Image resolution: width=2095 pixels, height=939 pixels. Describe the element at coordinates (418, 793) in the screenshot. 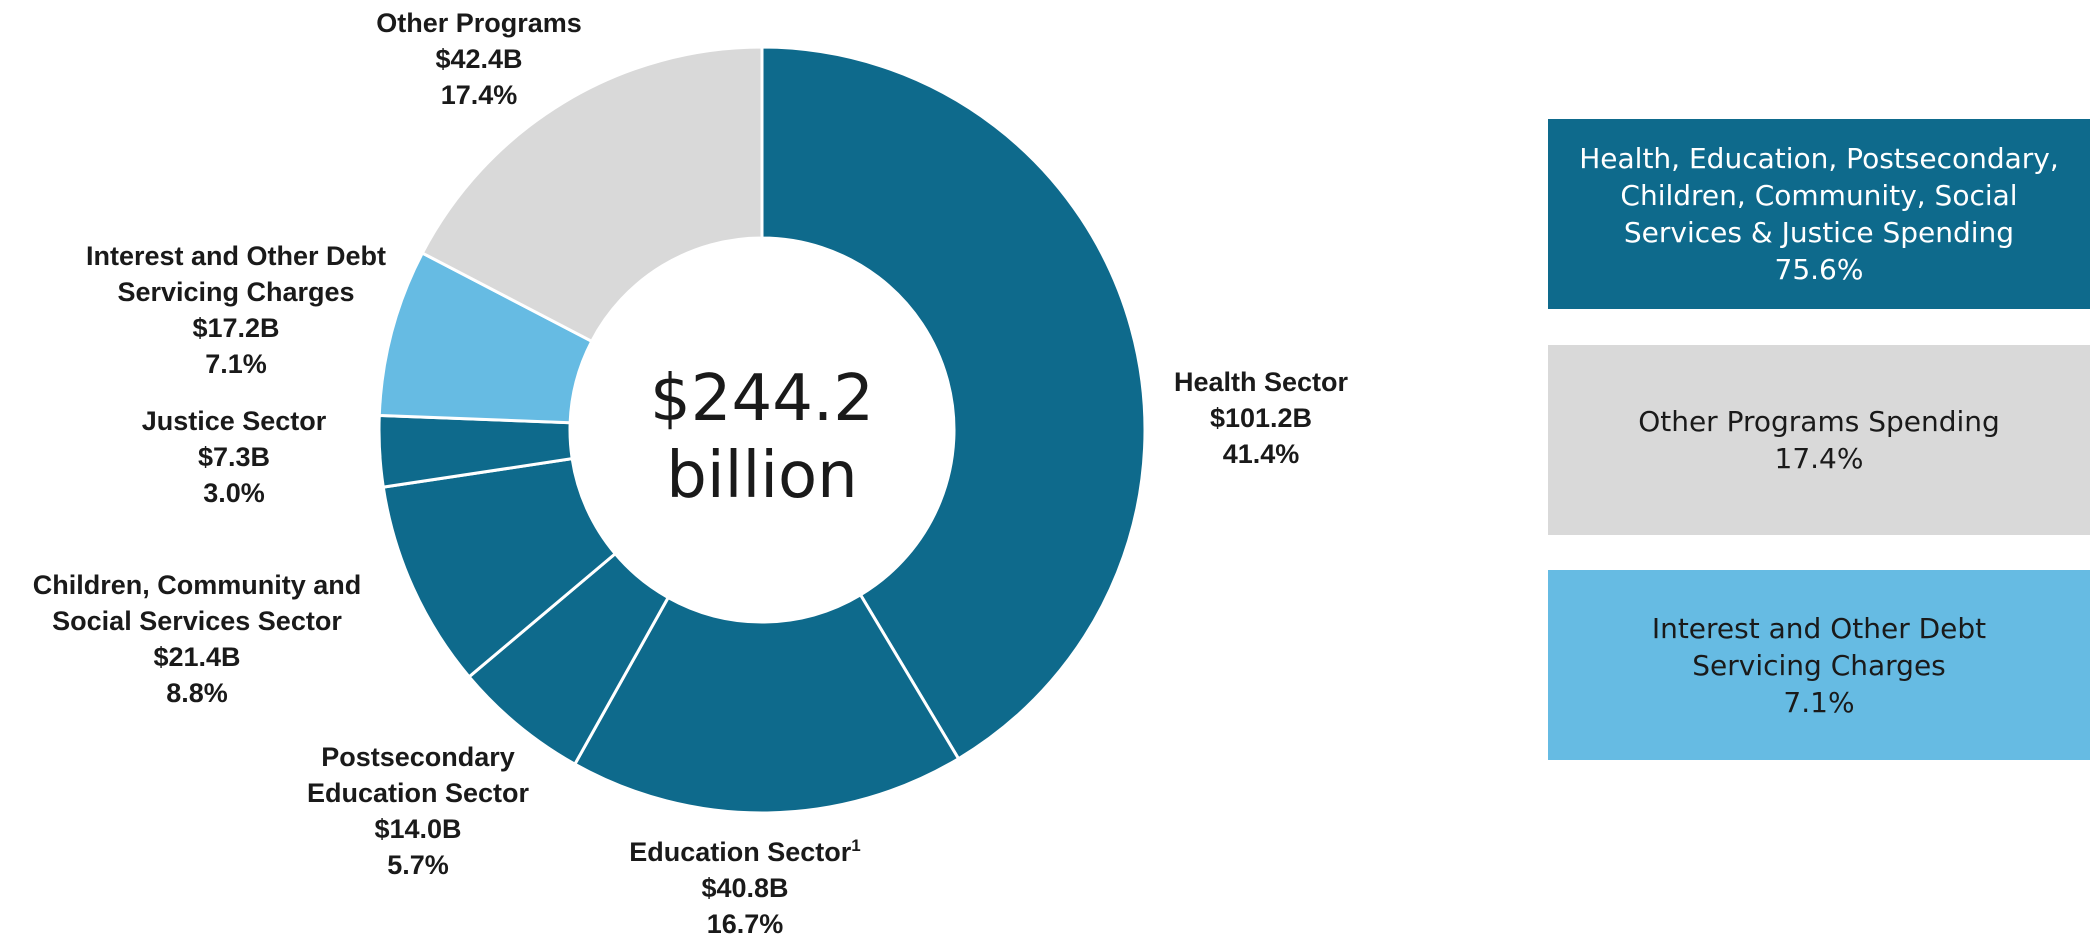

I see `label-postsecondary-education-sector-name: Education Sector` at that location.